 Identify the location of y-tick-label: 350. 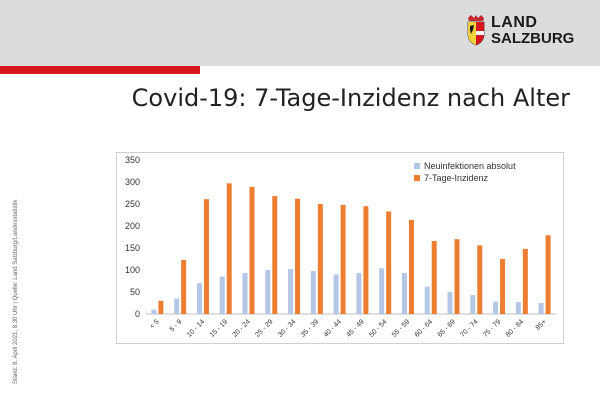
(132, 160).